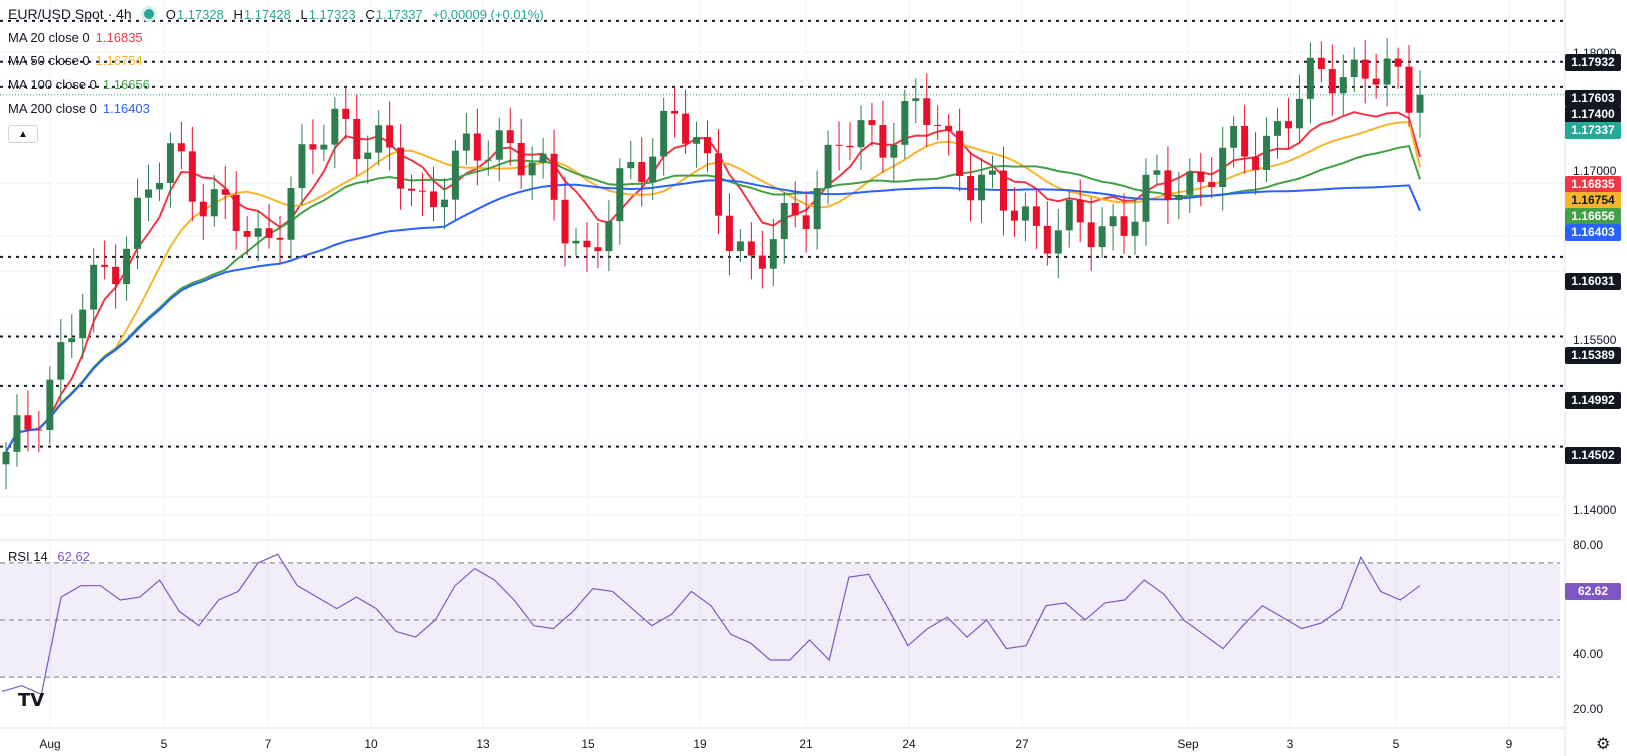 The width and height of the screenshot is (1627, 756). Describe the element at coordinates (170, 14) in the screenshot. I see `open-key: O` at that location.